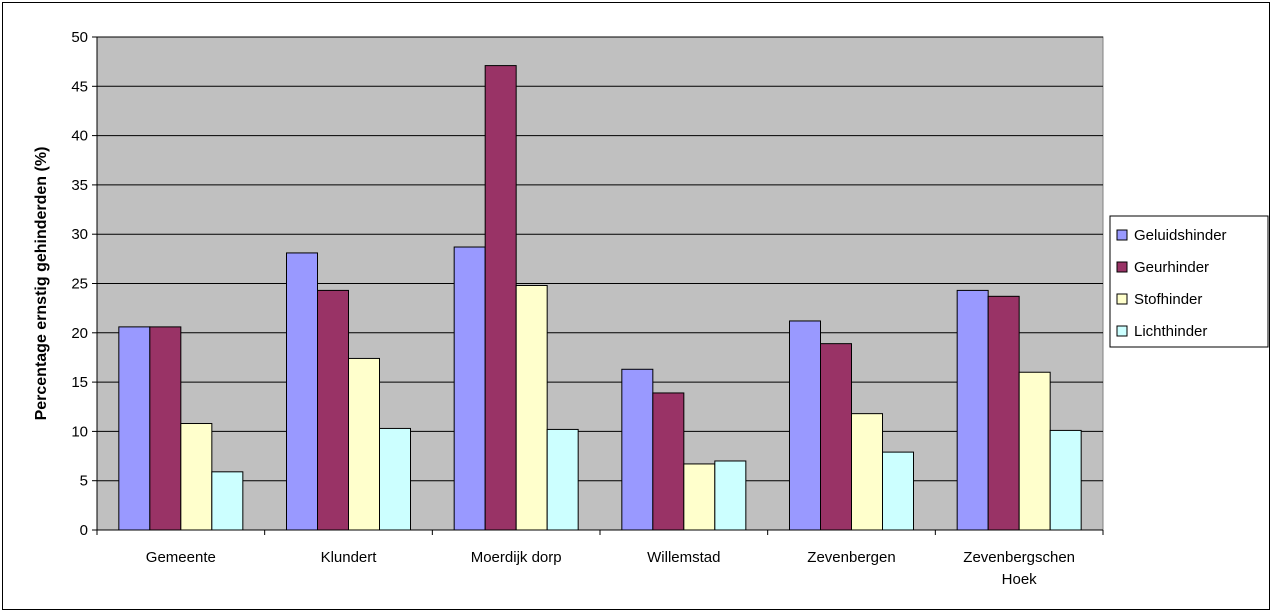 The width and height of the screenshot is (1273, 613). What do you see at coordinates (349, 557) in the screenshot?
I see `x-category-label: Klundert` at bounding box center [349, 557].